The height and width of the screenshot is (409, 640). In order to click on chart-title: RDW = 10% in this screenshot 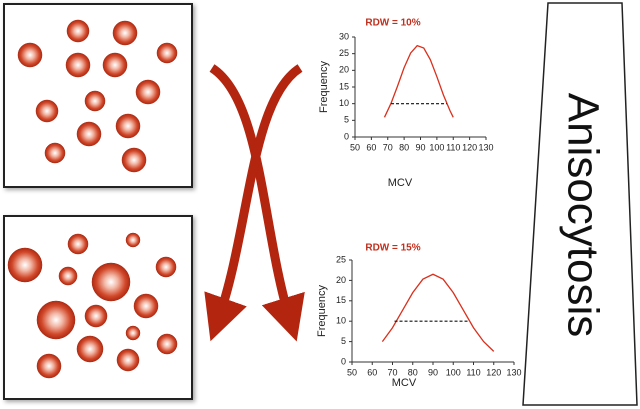, I will do `click(392, 23)`.